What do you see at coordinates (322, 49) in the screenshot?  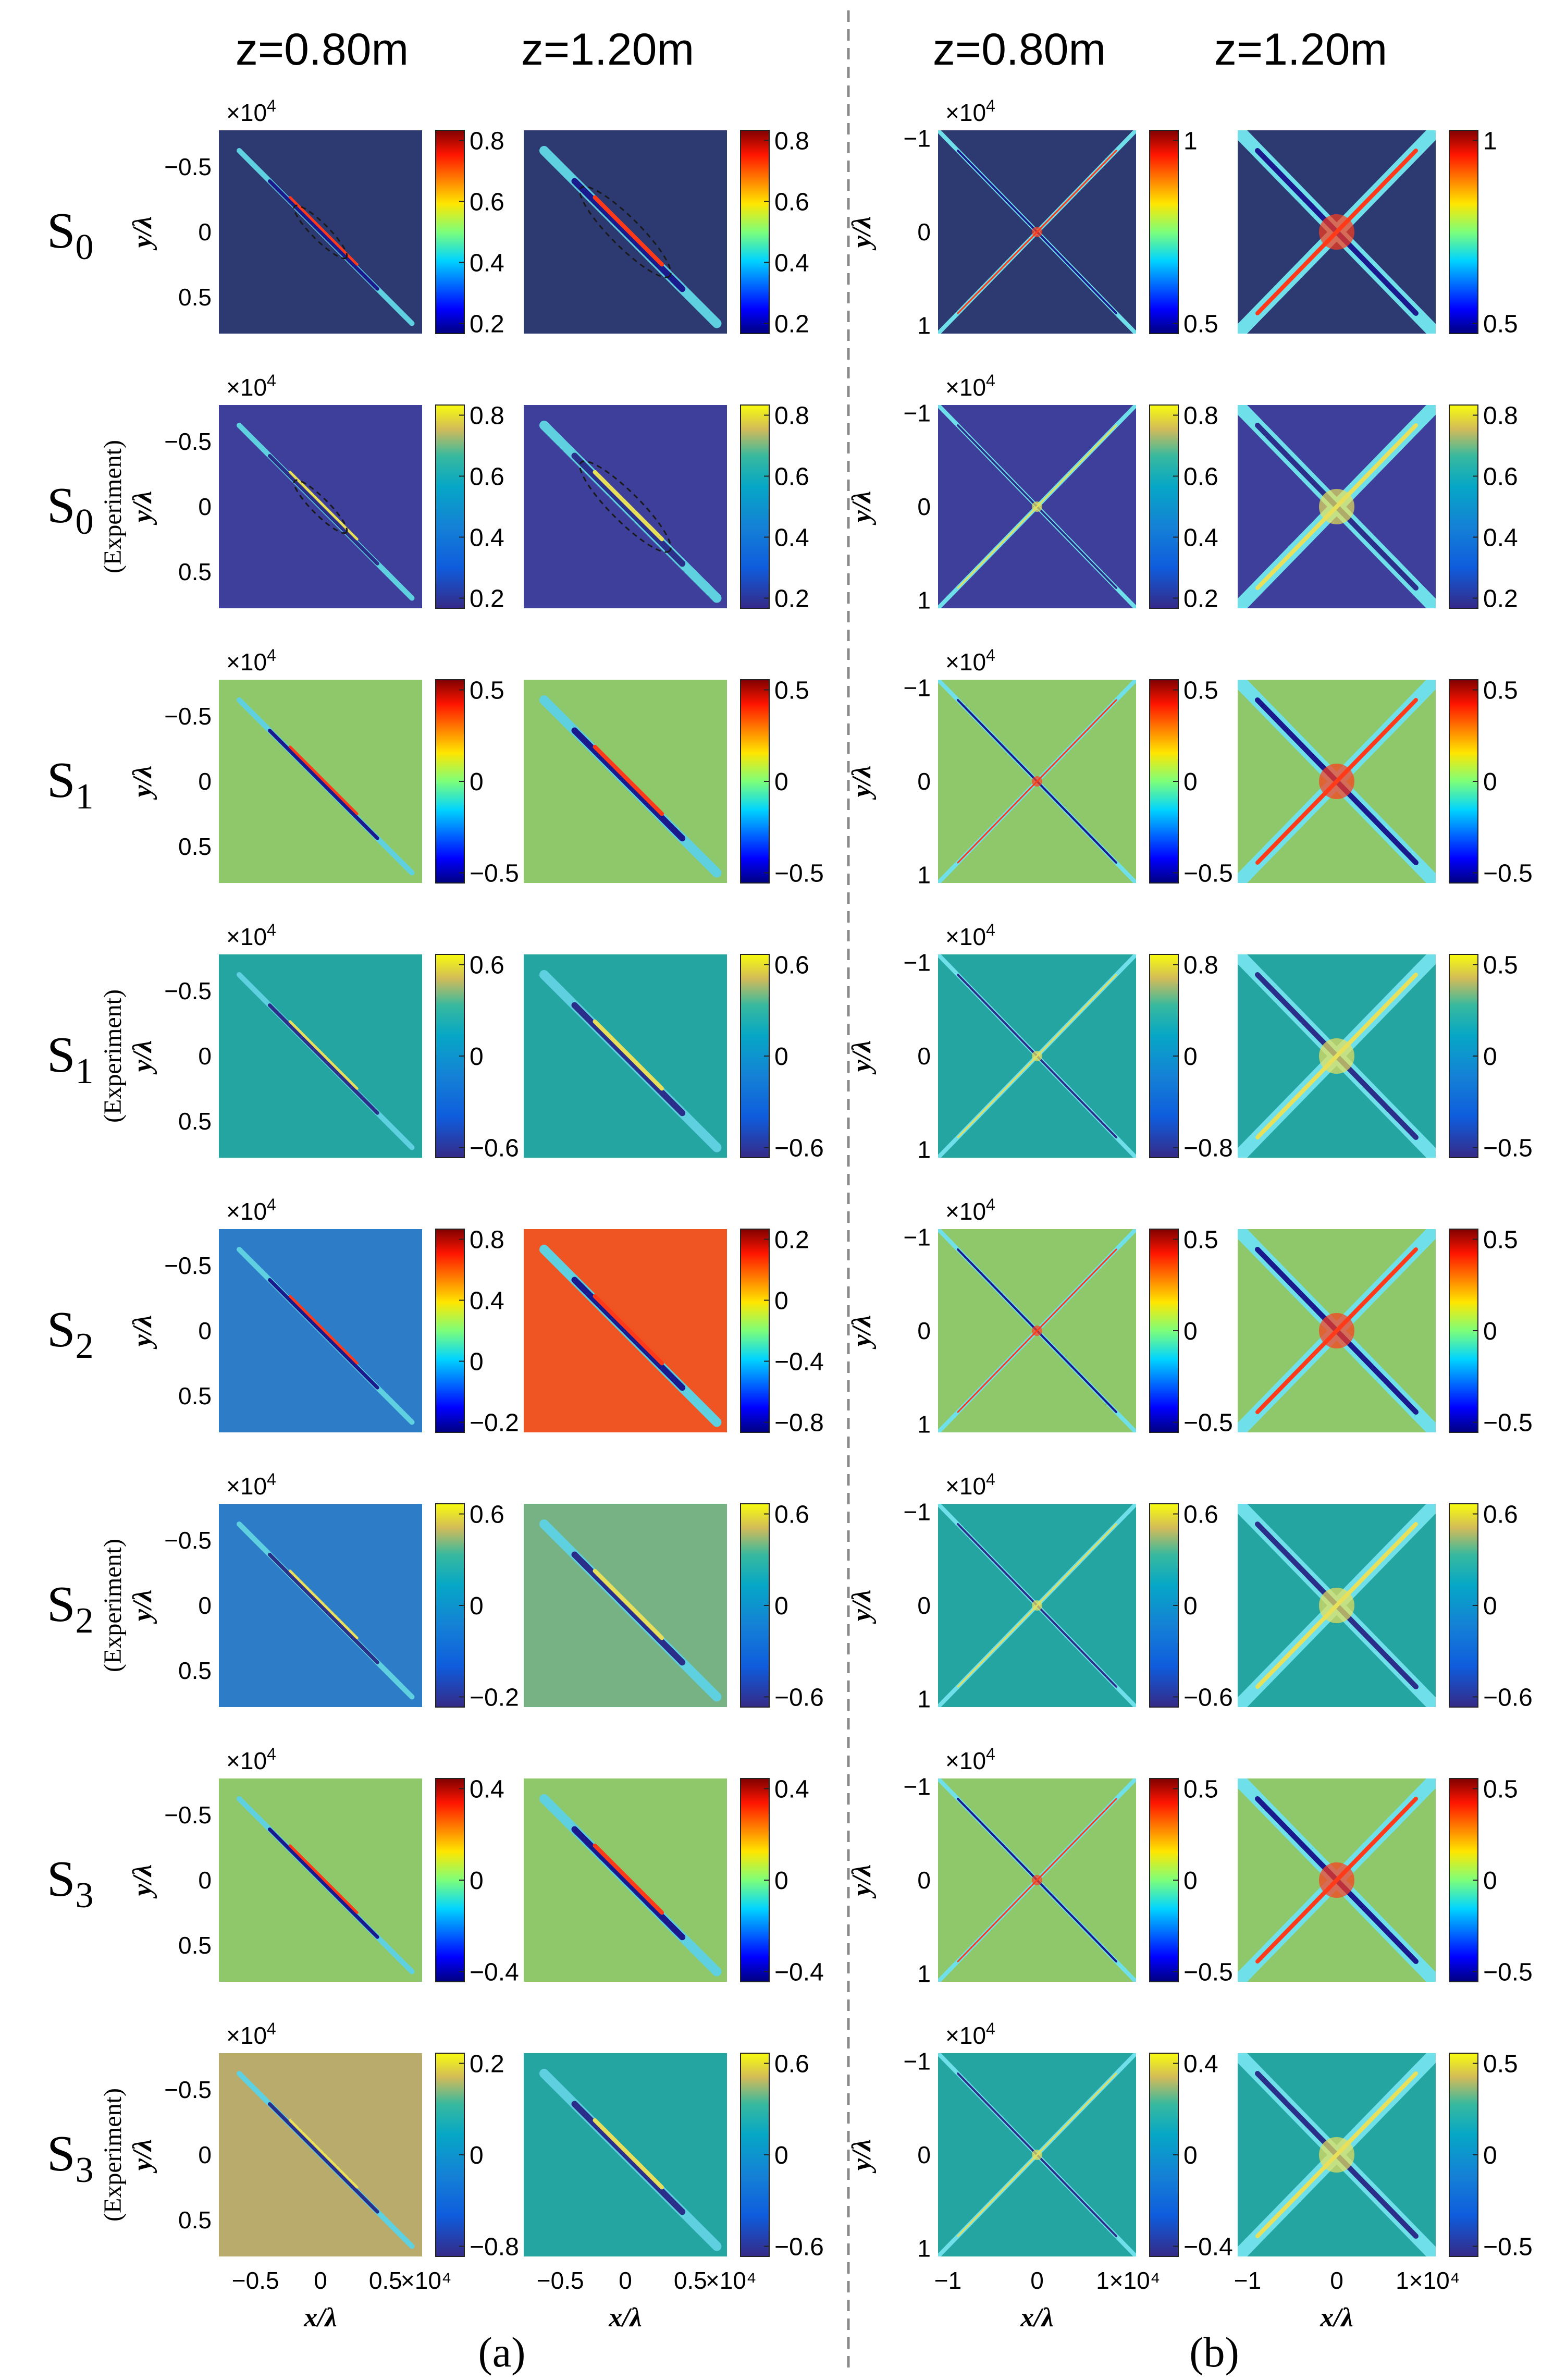 I see `column-header-a-z080: z=0.80m` at bounding box center [322, 49].